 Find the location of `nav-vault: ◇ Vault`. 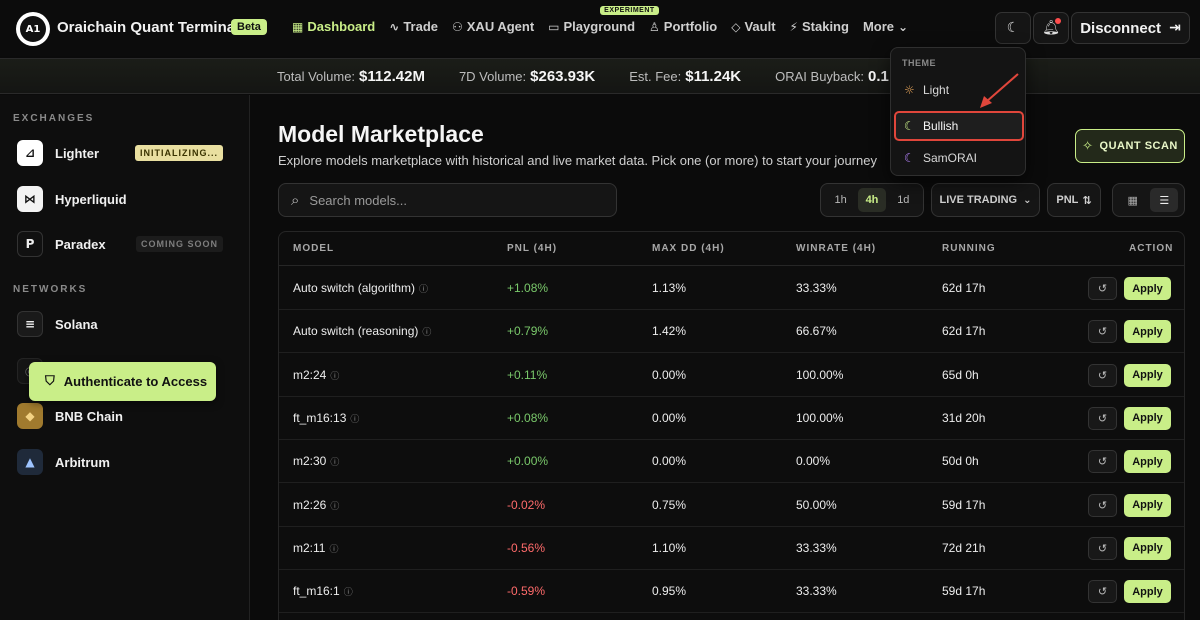

nav-vault: ◇ Vault is located at coordinates (753, 26).